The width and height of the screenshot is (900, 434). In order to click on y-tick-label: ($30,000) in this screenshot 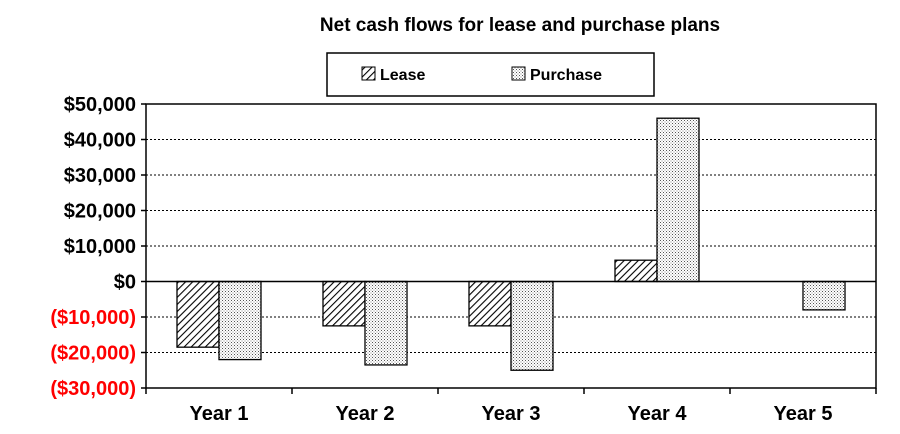, I will do `click(93, 389)`.